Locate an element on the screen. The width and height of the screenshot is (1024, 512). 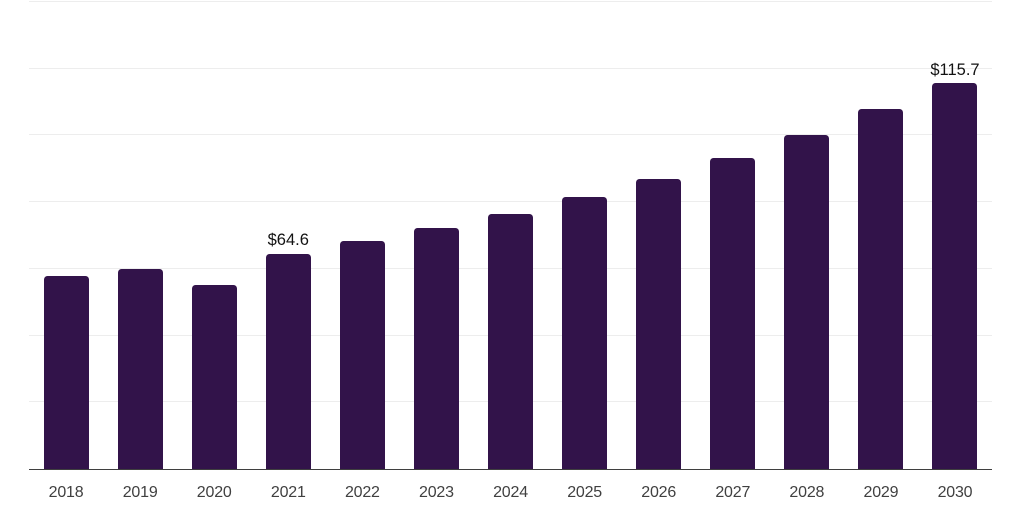
bar-column-2022 is located at coordinates (362, 235).